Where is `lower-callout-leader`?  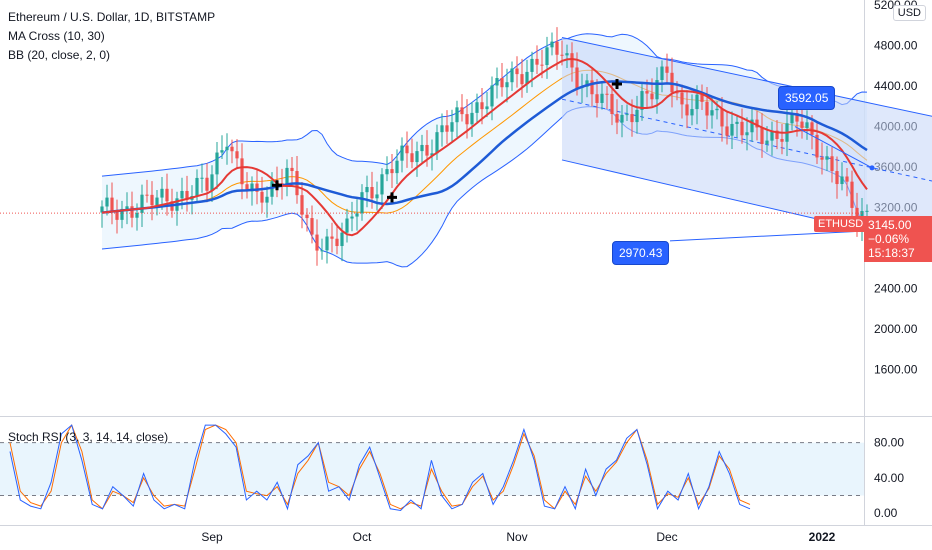
lower-callout-leader is located at coordinates (770, 236).